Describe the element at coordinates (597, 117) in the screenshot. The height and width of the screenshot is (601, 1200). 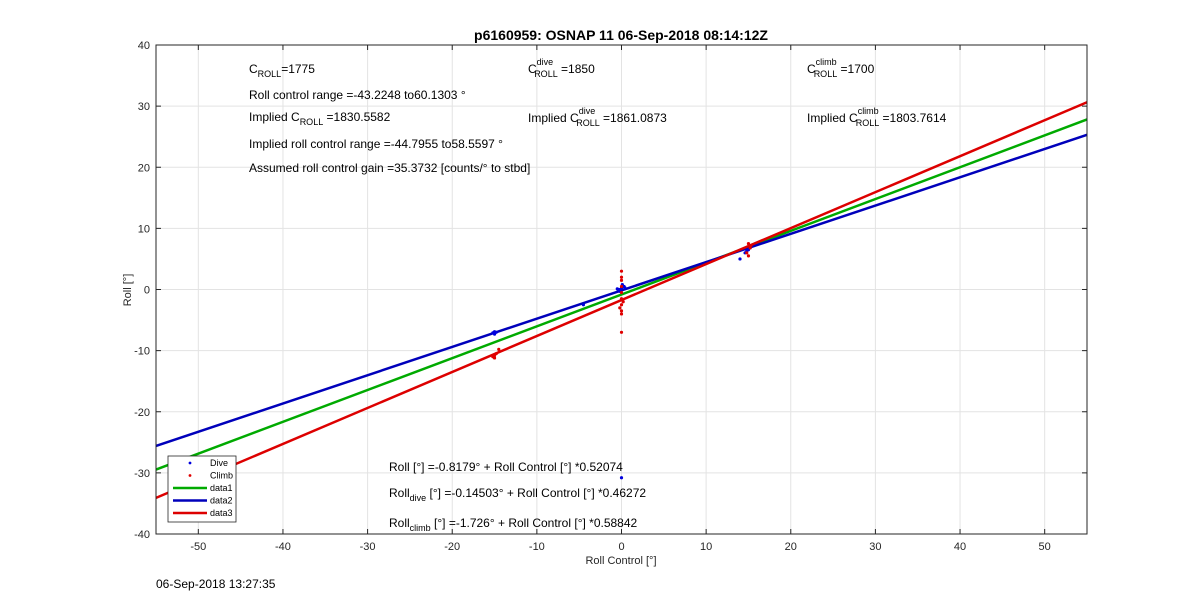
I see `implied-c-roll-dive: Implied Cdive ROLL =1861.0873` at that location.